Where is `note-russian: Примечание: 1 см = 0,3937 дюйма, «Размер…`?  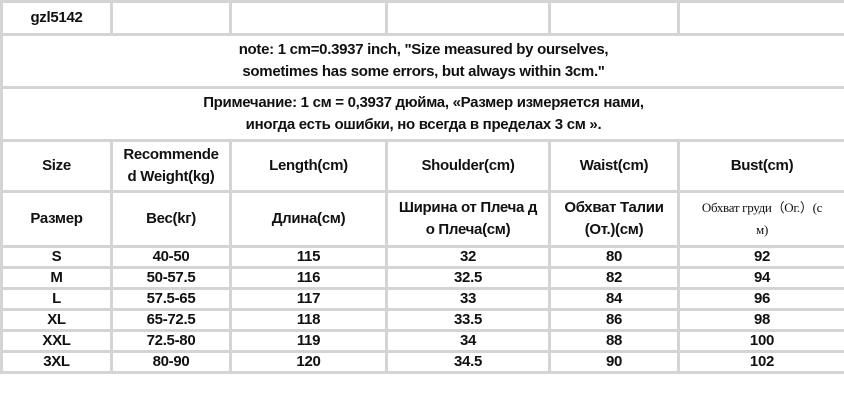 note-russian: Примечание: 1 см = 0,3937 дюйма, «Размер… is located at coordinates (422, 114).